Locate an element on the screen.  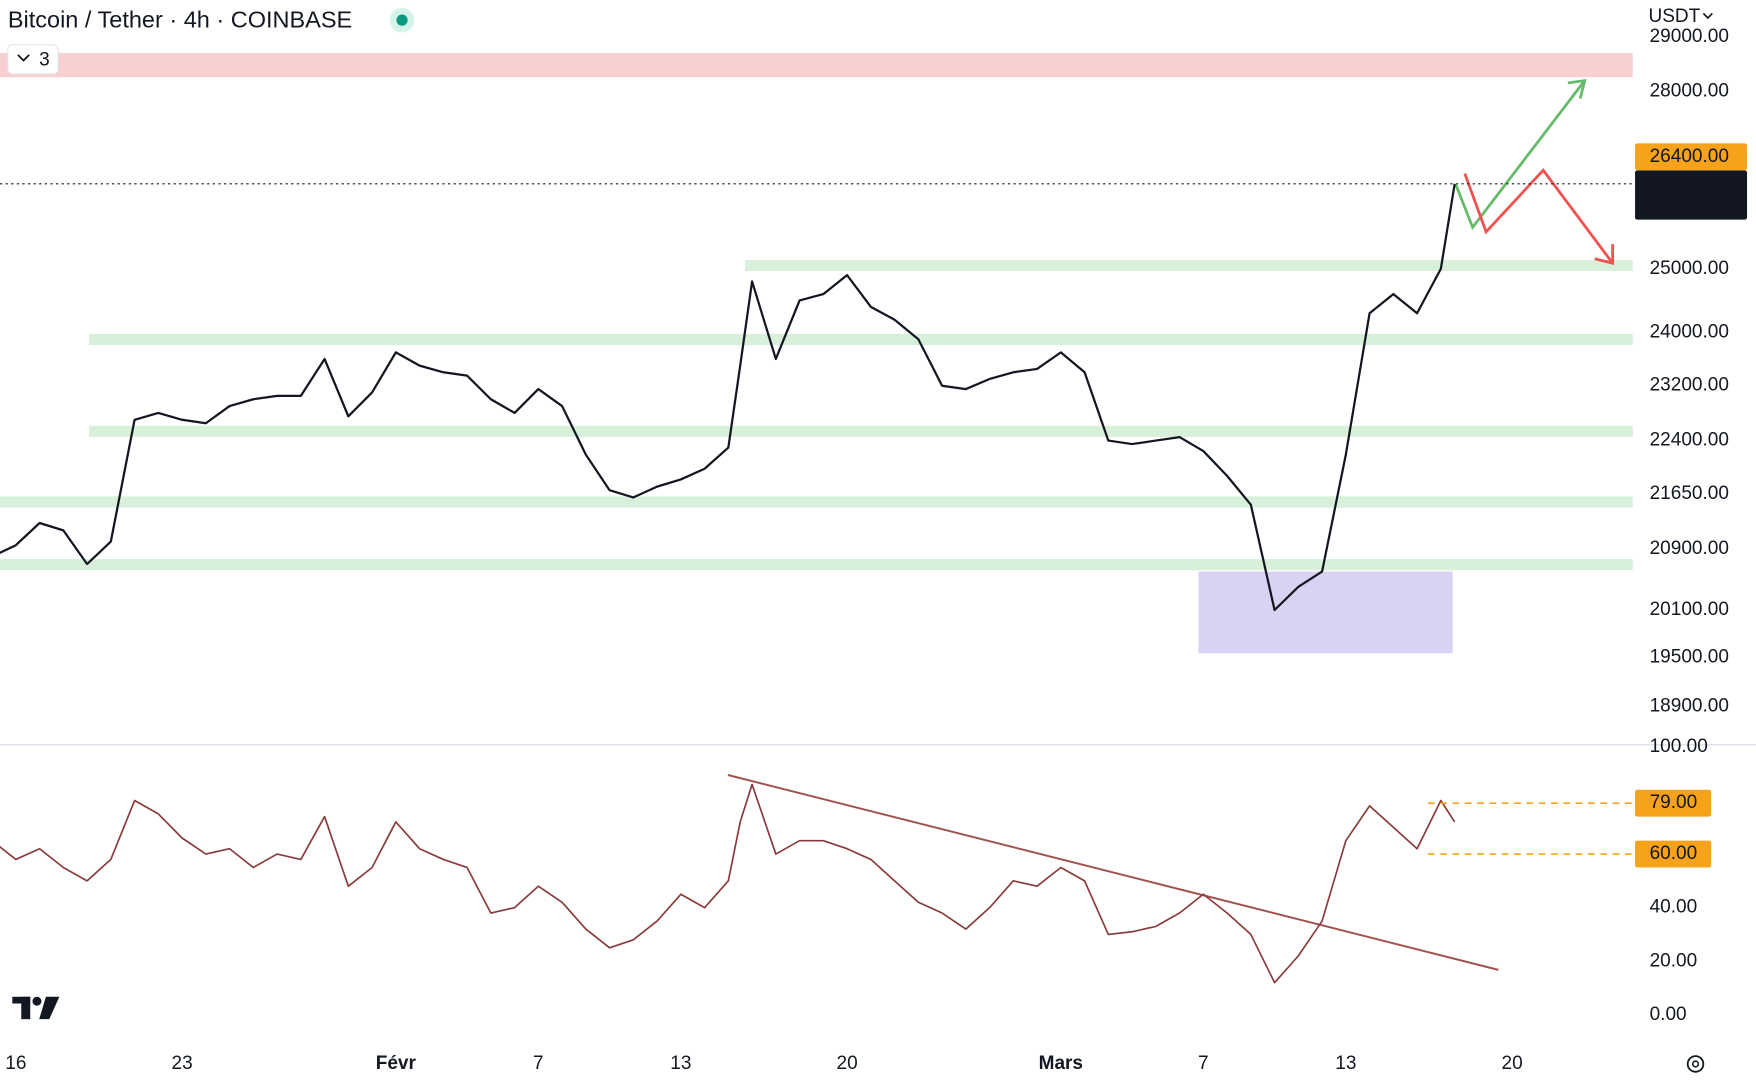
y-tick-label: 18900.00 is located at coordinates (1689, 705).